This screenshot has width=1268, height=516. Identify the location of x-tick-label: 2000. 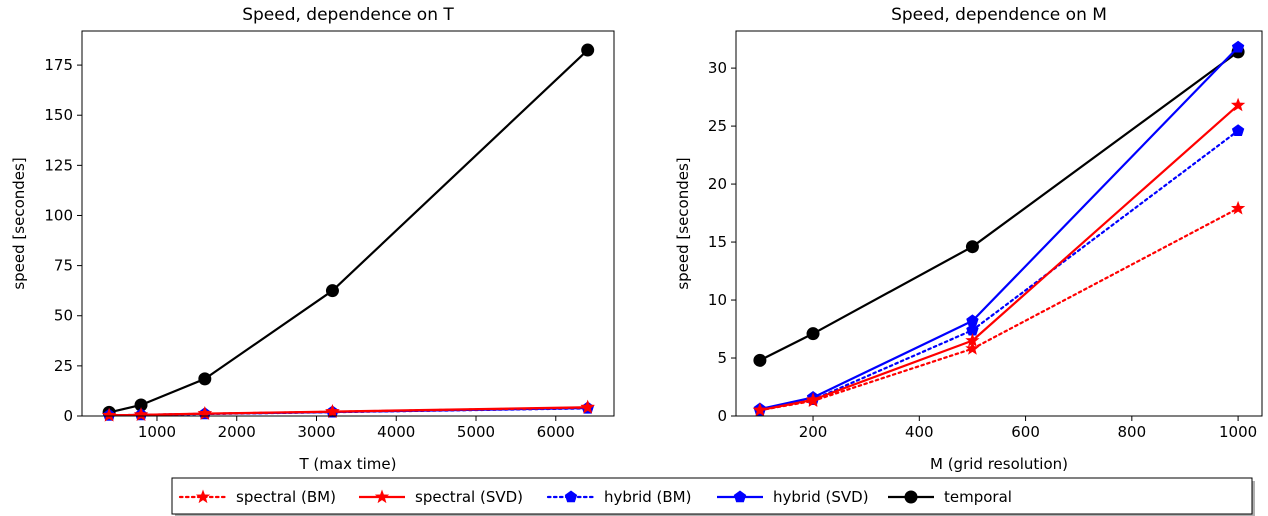
(237, 432).